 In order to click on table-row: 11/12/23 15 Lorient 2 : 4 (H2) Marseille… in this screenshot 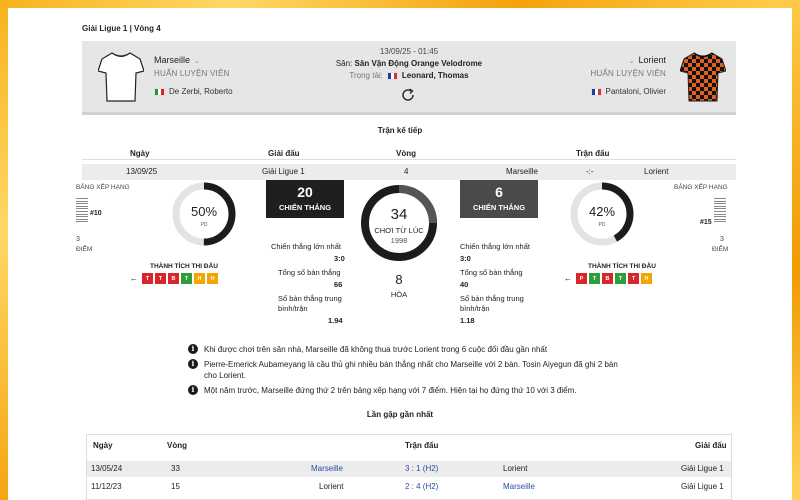, I will do `click(409, 487)`.